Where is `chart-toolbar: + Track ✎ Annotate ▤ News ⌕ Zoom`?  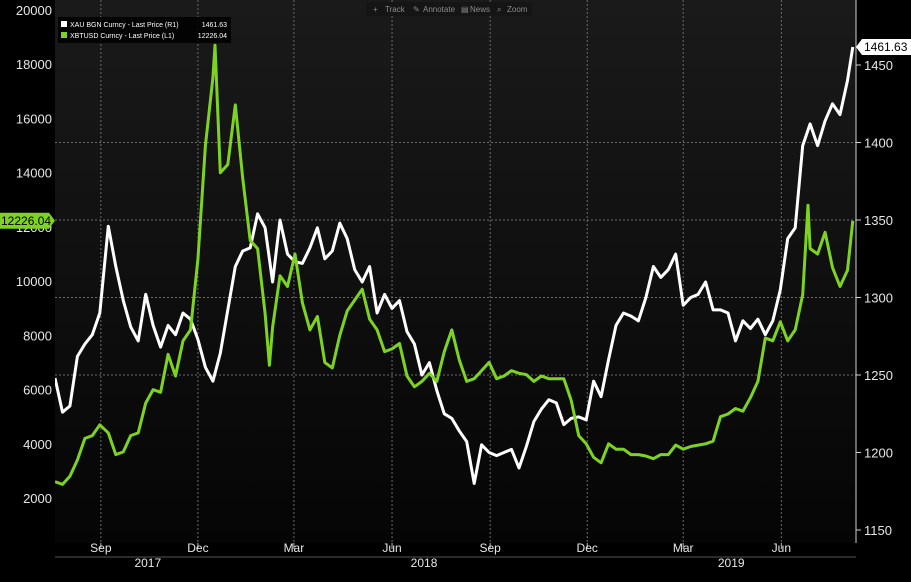 chart-toolbar: + Track ✎ Annotate ▤ News ⌕ Zoom is located at coordinates (449, 9).